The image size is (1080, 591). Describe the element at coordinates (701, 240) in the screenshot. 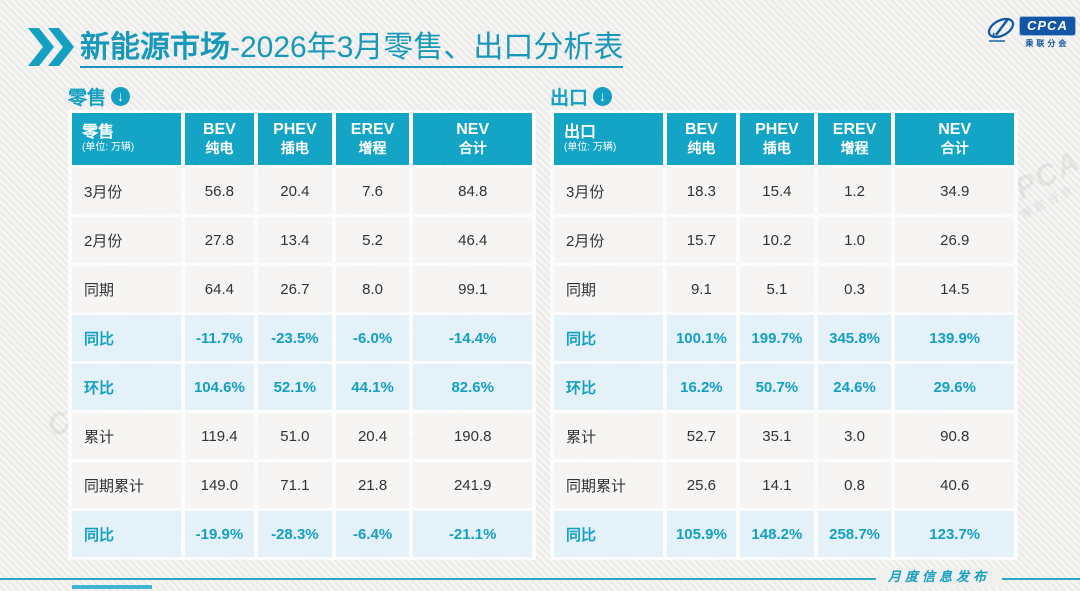

I see `cell-value: 15.7` at that location.